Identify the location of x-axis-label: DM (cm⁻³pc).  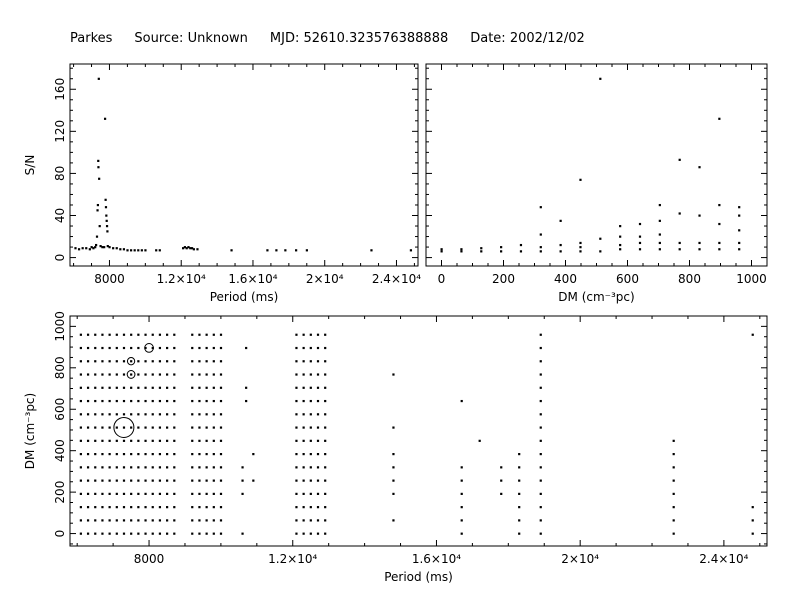
(596, 297).